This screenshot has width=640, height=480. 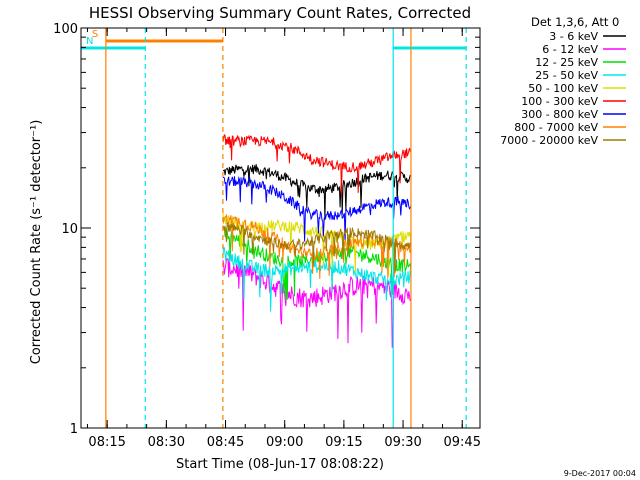 What do you see at coordinates (65, 29) in the screenshot?
I see `y-tick-label: 100` at bounding box center [65, 29].